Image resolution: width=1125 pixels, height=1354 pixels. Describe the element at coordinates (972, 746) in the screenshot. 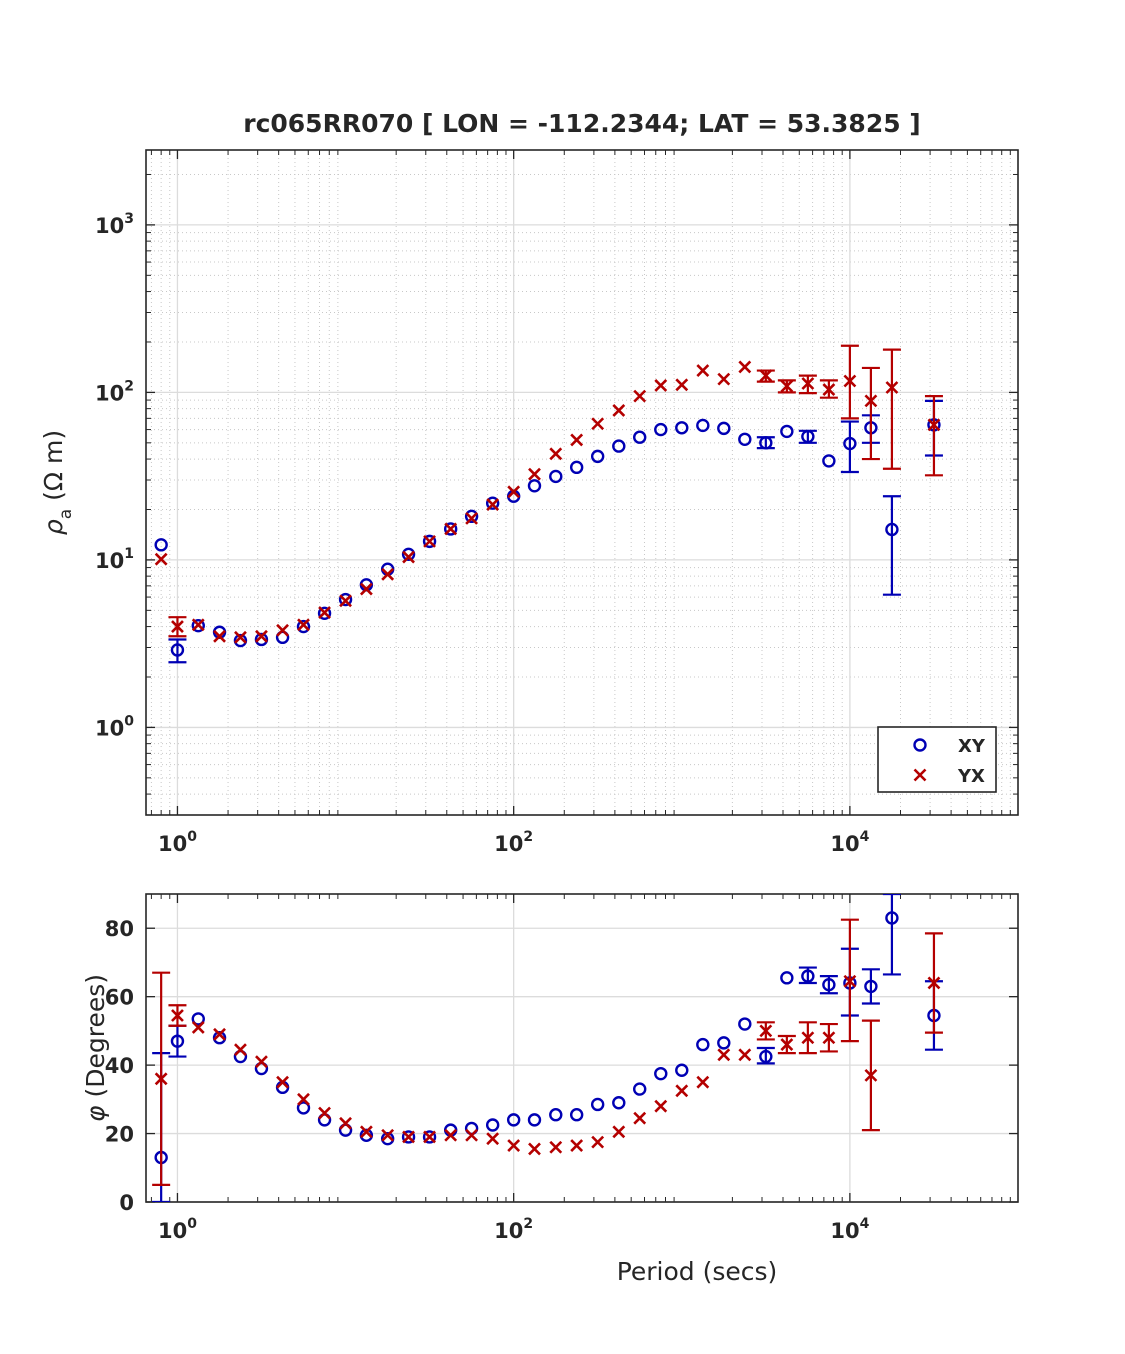

I see `legend-label-xy: XY` at that location.